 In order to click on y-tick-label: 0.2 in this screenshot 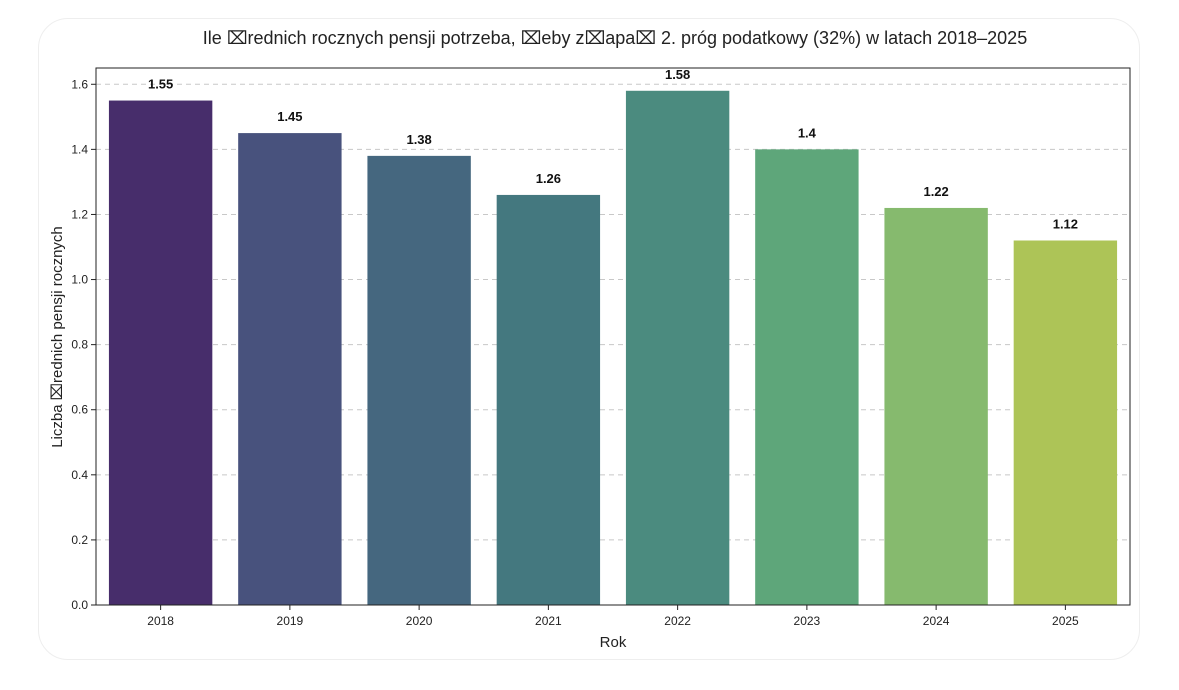, I will do `click(79, 540)`.